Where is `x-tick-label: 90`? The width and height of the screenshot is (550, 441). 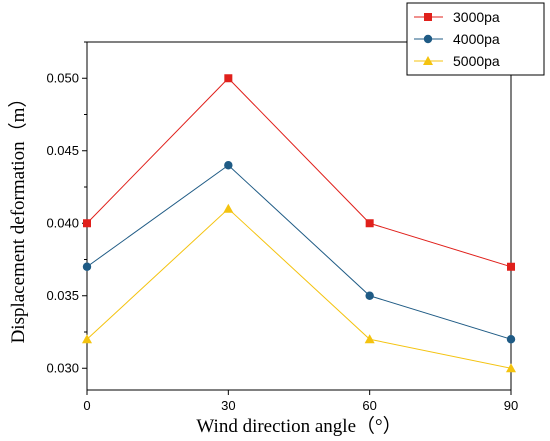 x-tick-label: 90 is located at coordinates (511, 405).